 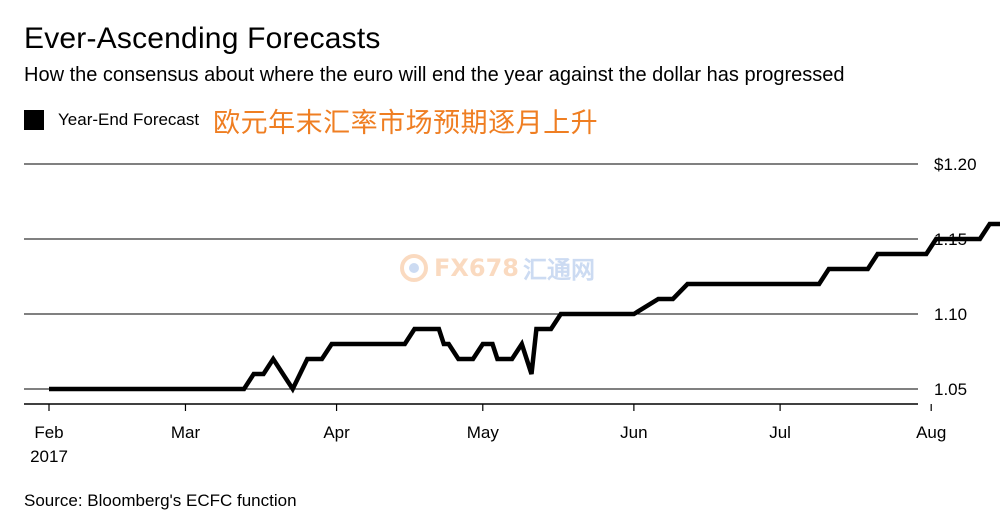 I want to click on watermark: FX678 汇通网, so click(x=497, y=267).